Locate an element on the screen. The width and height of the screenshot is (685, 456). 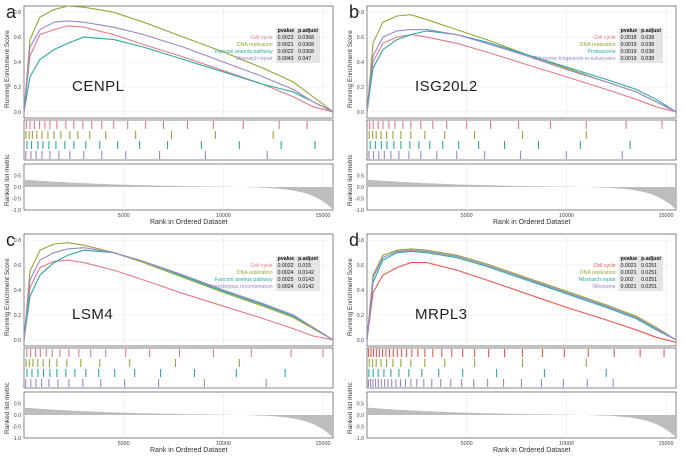
padjust-header: p.adjust is located at coordinates (308, 31).